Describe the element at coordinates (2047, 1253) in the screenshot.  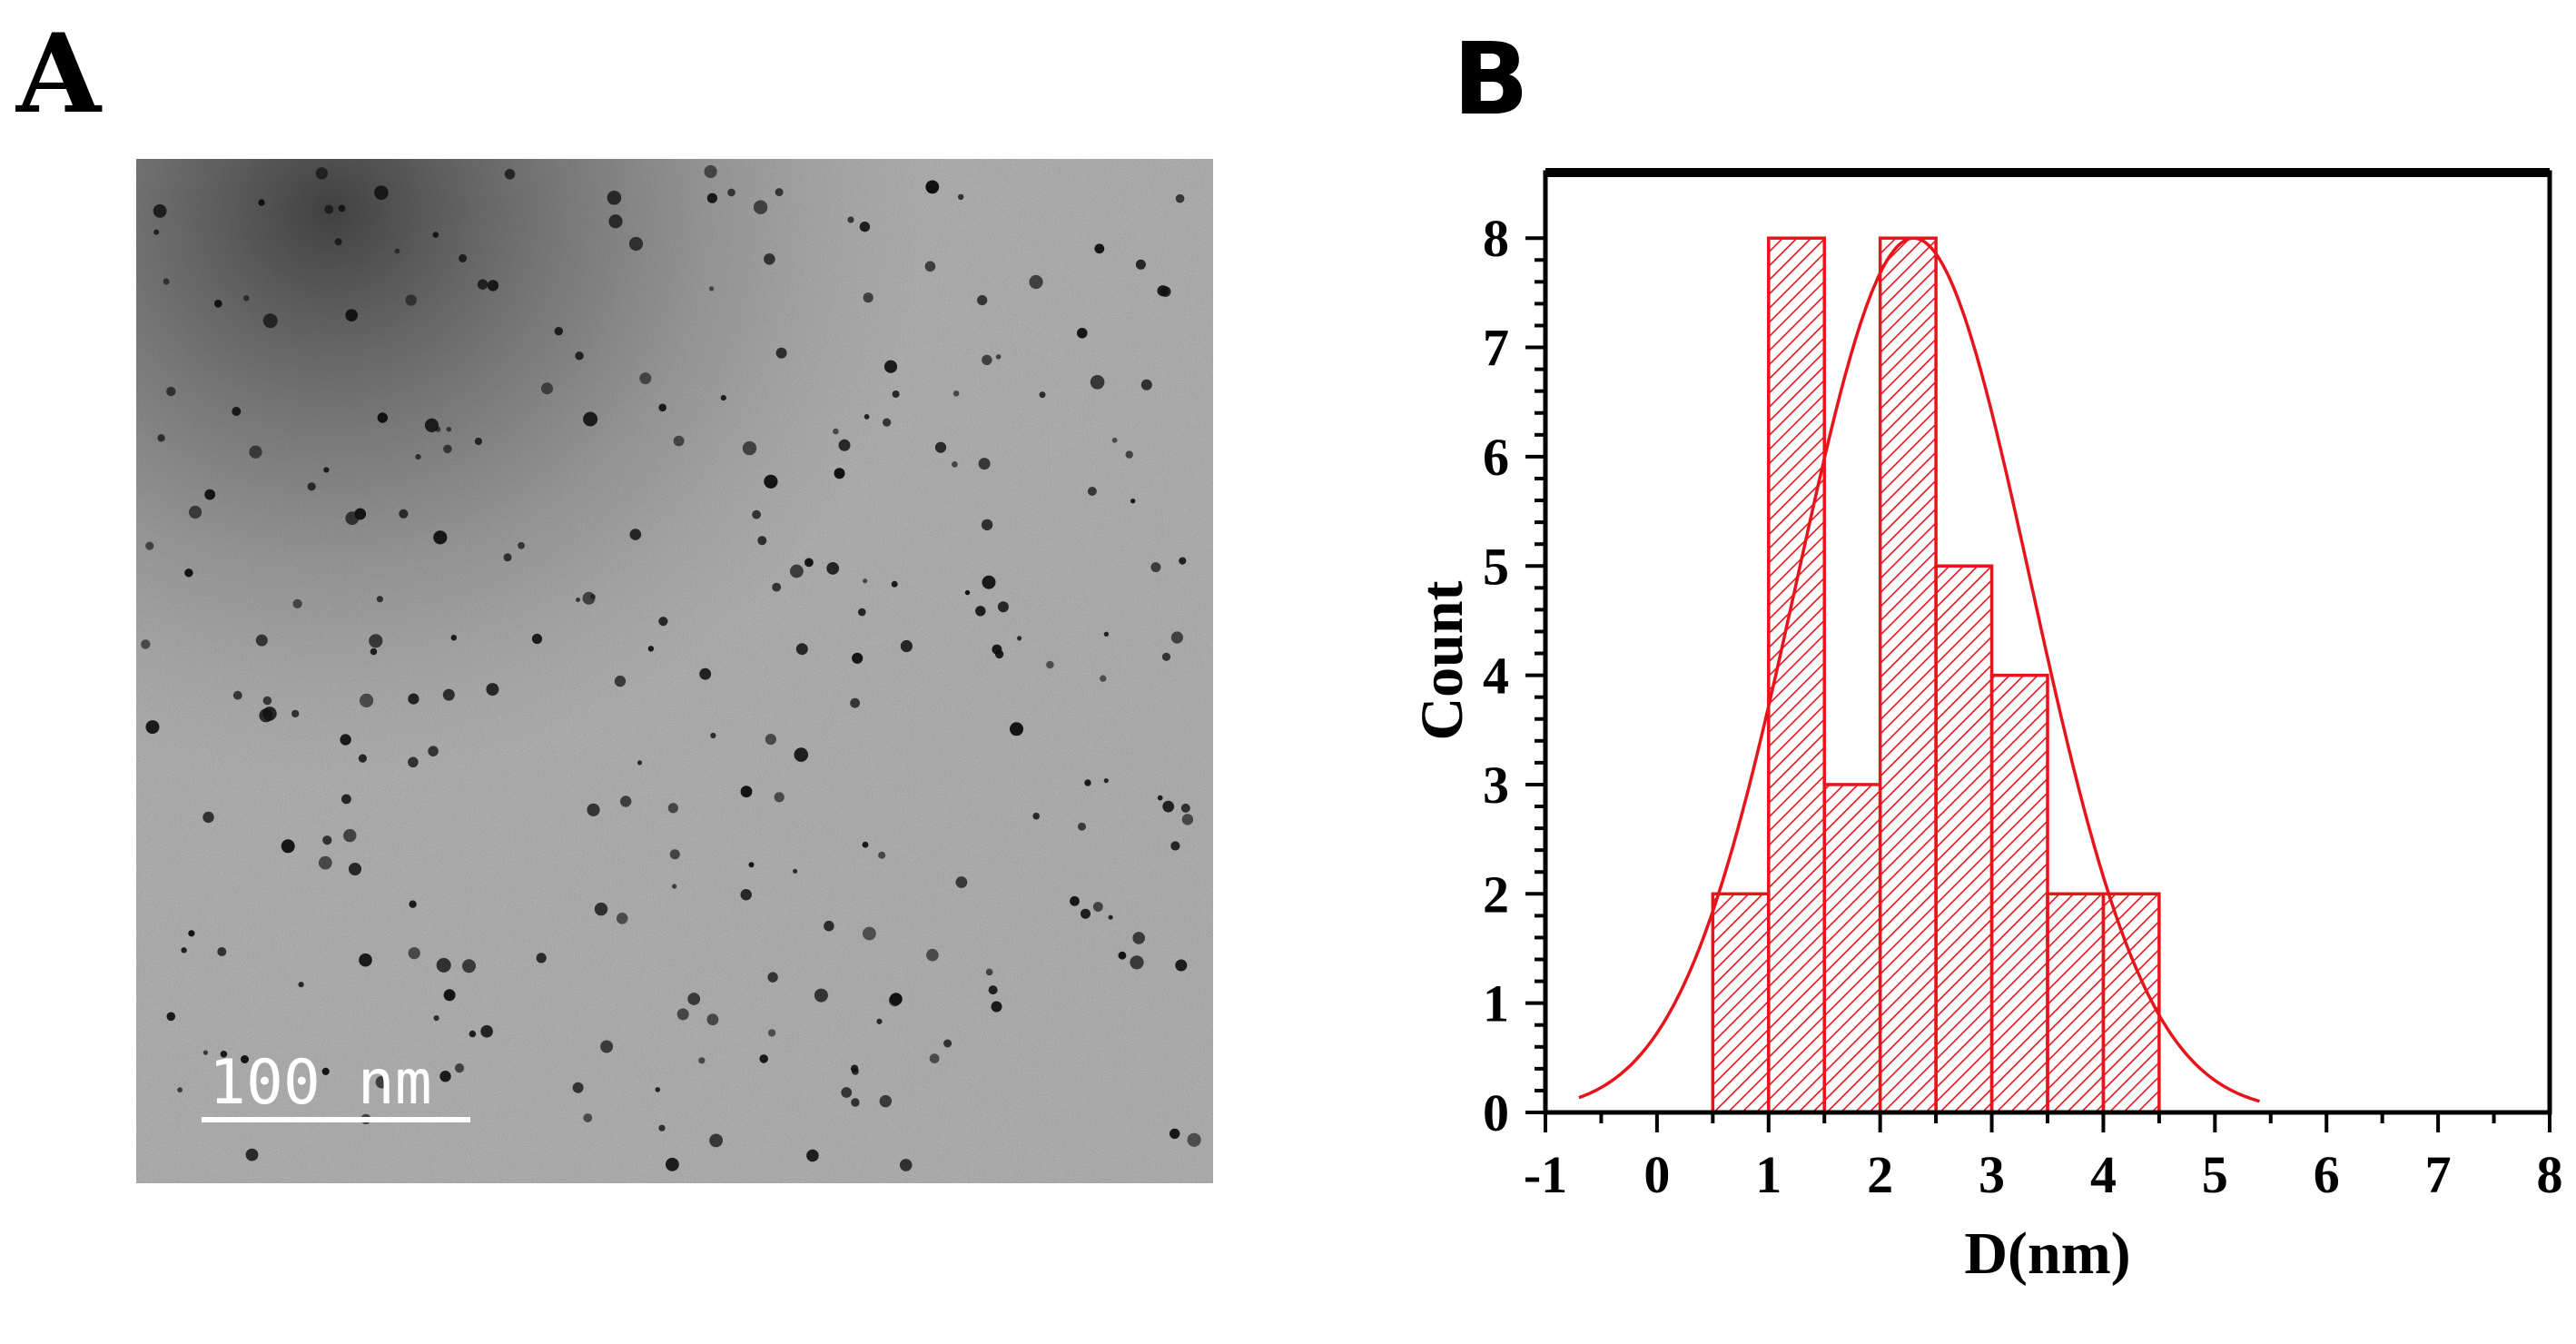
I see `x-axis-label: D(nm)` at that location.